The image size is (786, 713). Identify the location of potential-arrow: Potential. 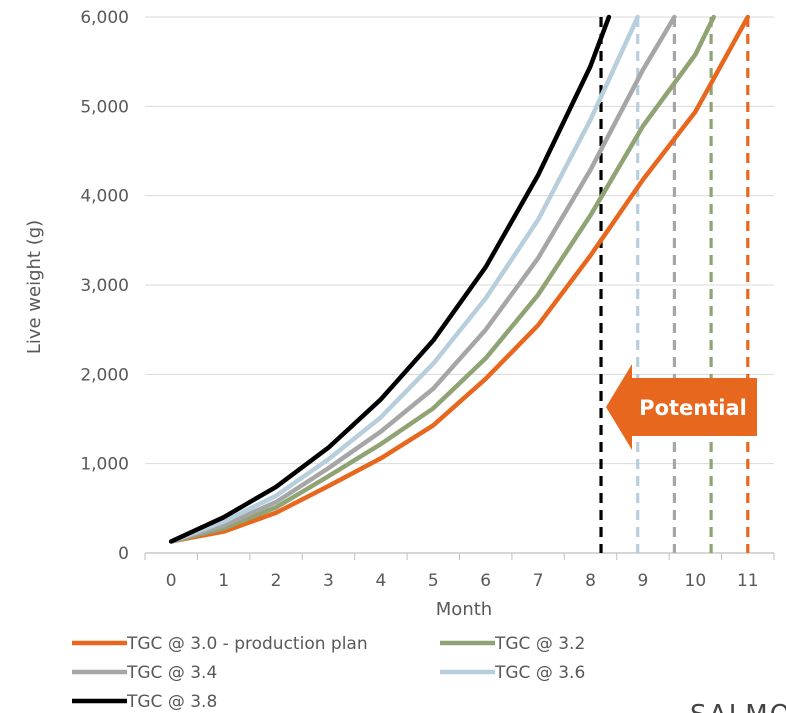
(681, 407).